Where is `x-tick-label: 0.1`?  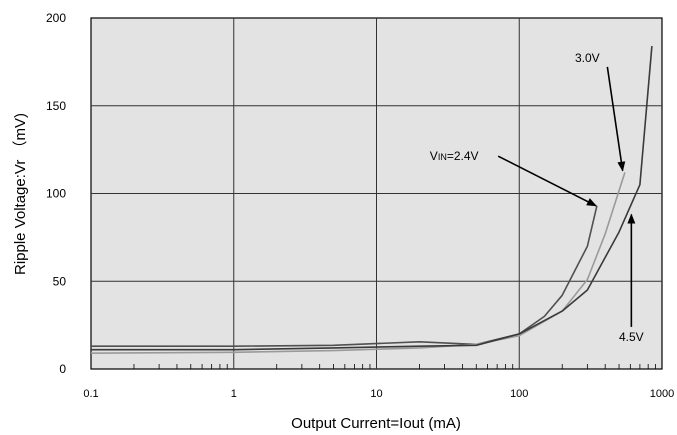
x-tick-label: 0.1 is located at coordinates (90, 394).